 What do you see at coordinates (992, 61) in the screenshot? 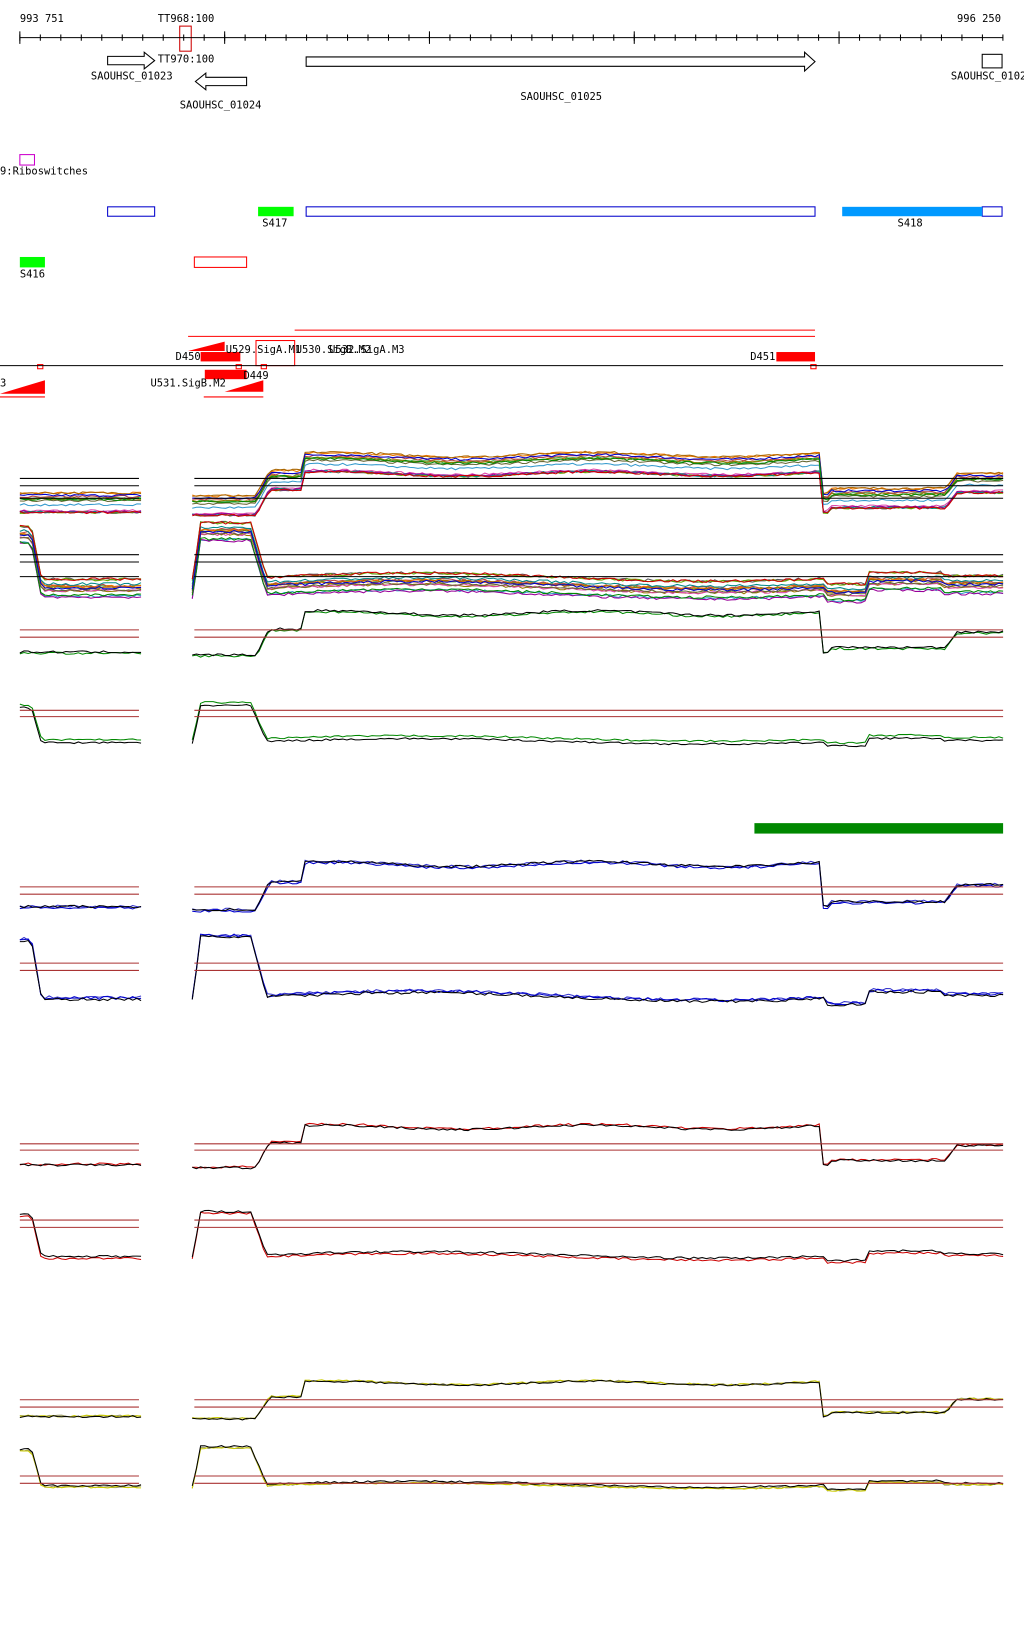
I see `gene-box` at bounding box center [992, 61].